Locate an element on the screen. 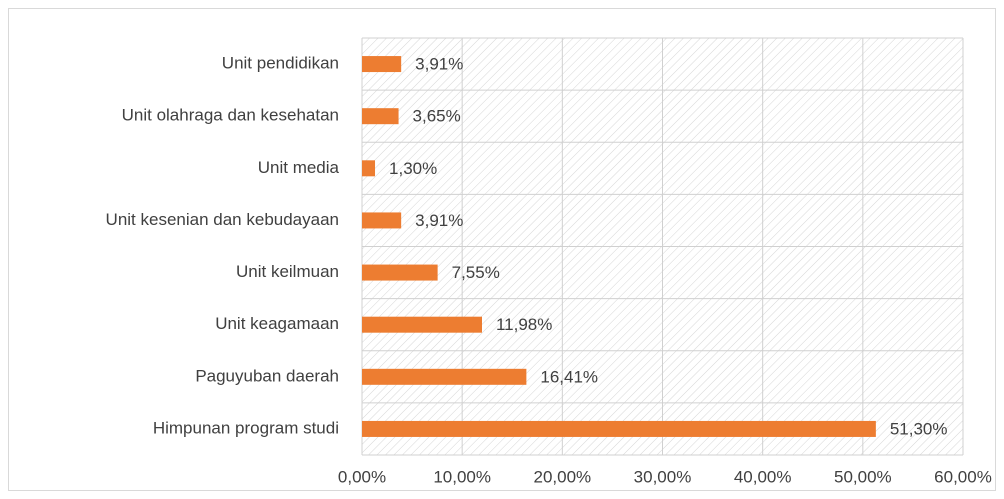 Image resolution: width=1004 pixels, height=499 pixels. y-tick-label: Unit media is located at coordinates (299, 167).